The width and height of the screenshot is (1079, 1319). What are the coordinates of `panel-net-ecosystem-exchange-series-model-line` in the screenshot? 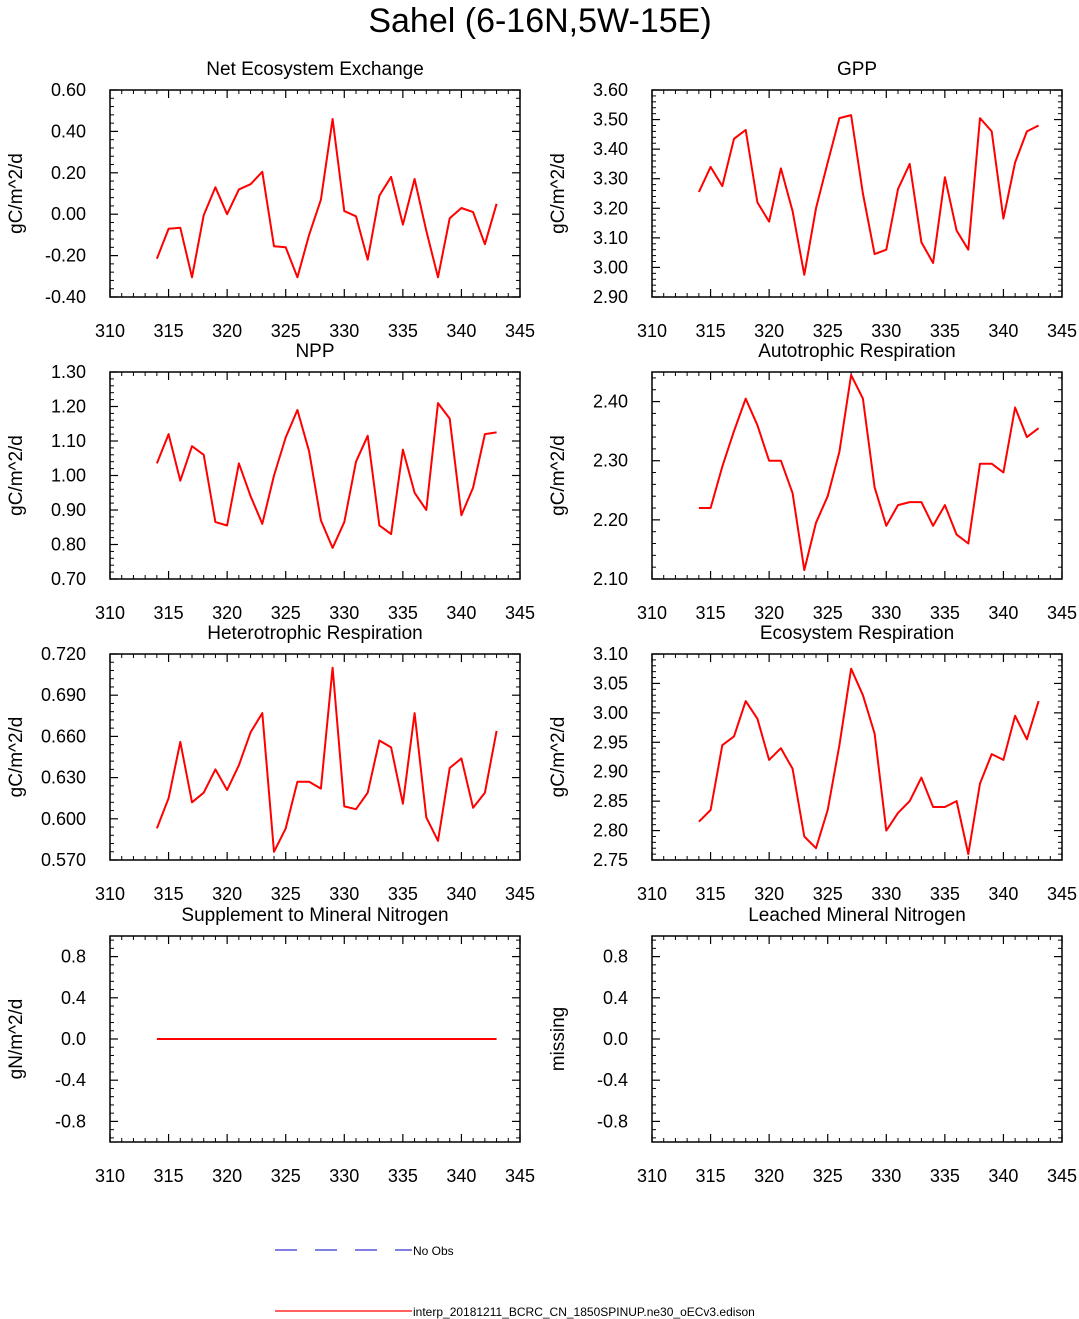 It's located at (326, 198).